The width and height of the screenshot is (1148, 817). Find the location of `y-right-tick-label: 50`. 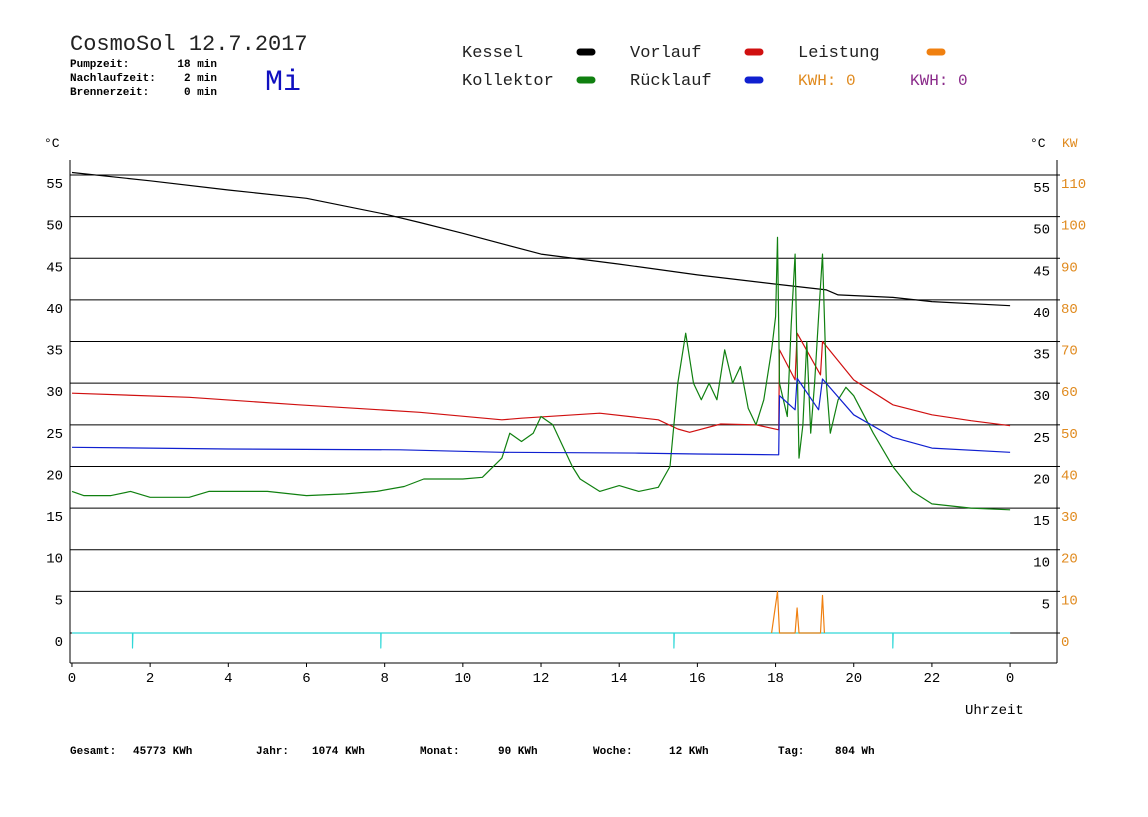

y-right-tick-label: 50 is located at coordinates (1041, 231).